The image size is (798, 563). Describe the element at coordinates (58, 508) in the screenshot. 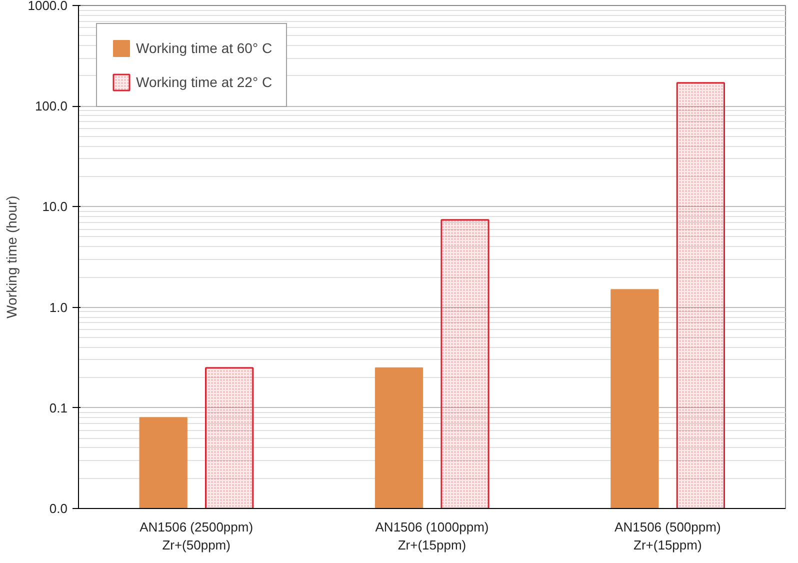

I see `y-tick-label: 0.0` at that location.